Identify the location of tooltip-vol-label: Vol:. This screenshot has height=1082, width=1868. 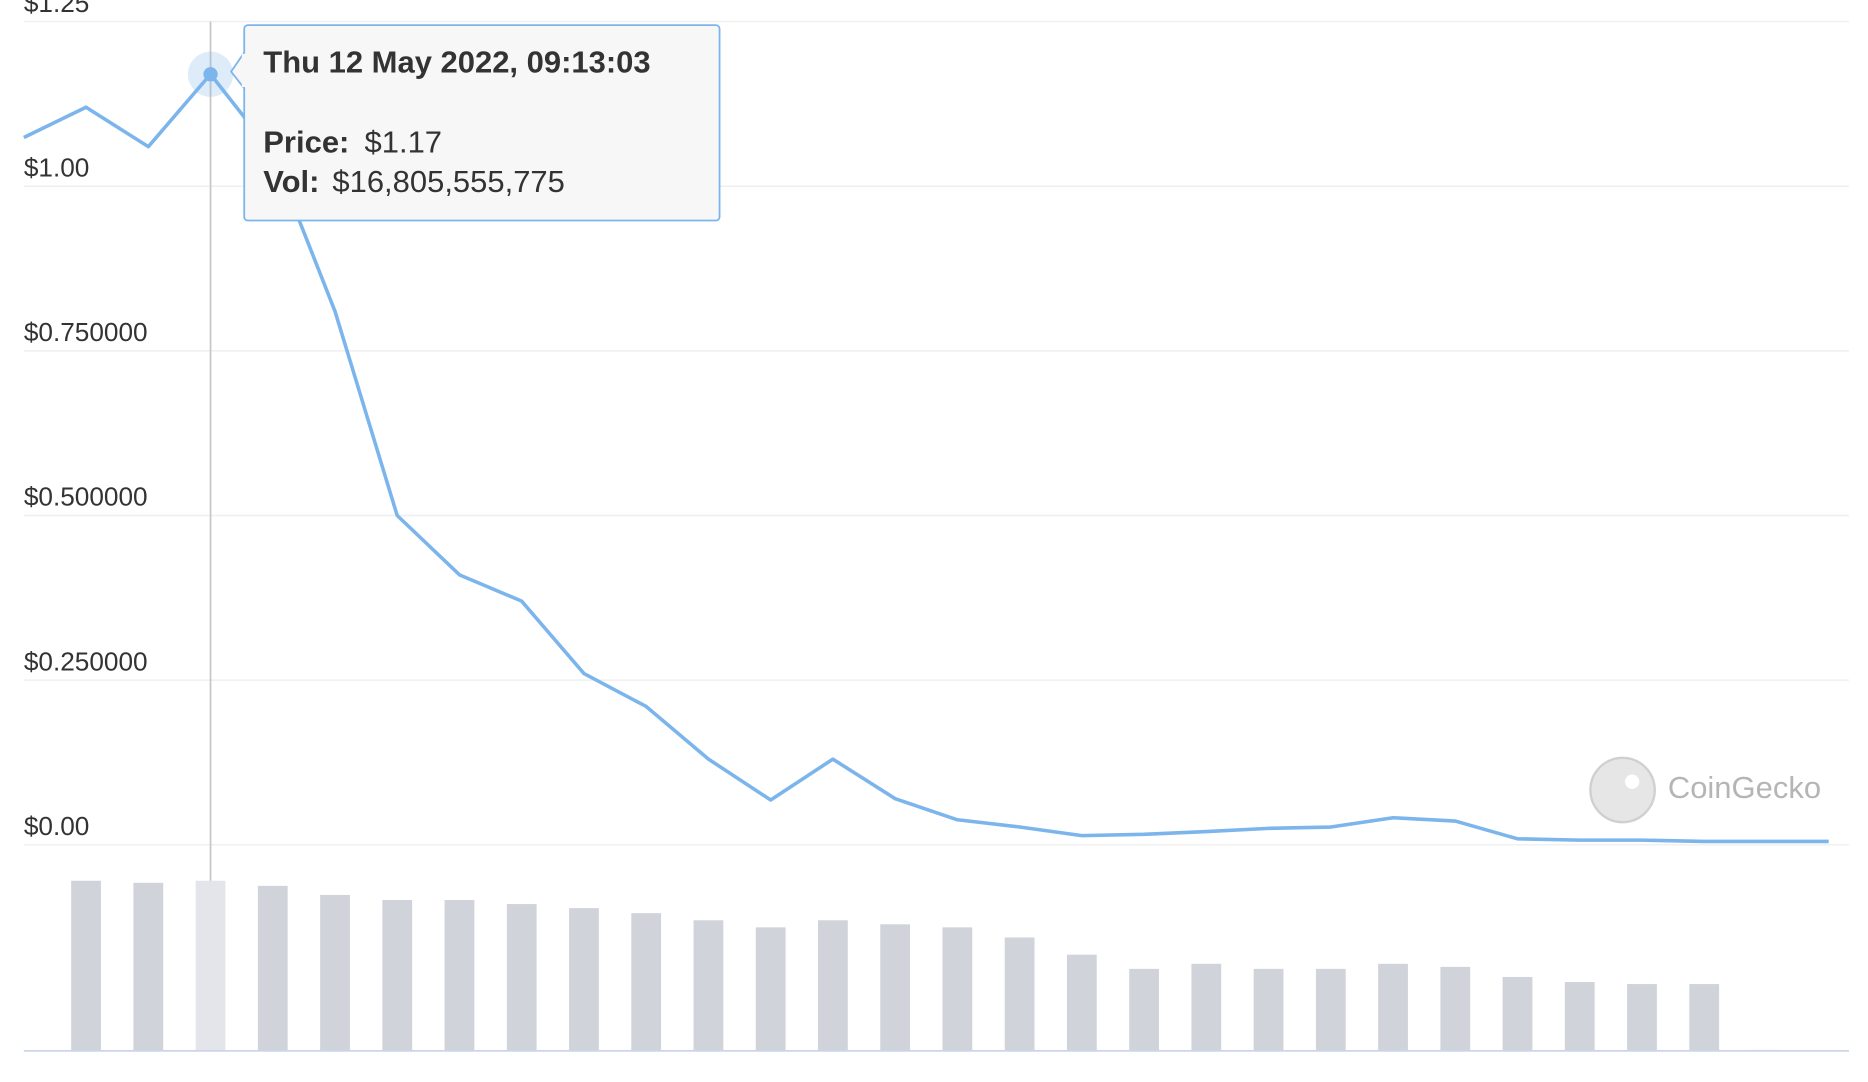
(291, 181).